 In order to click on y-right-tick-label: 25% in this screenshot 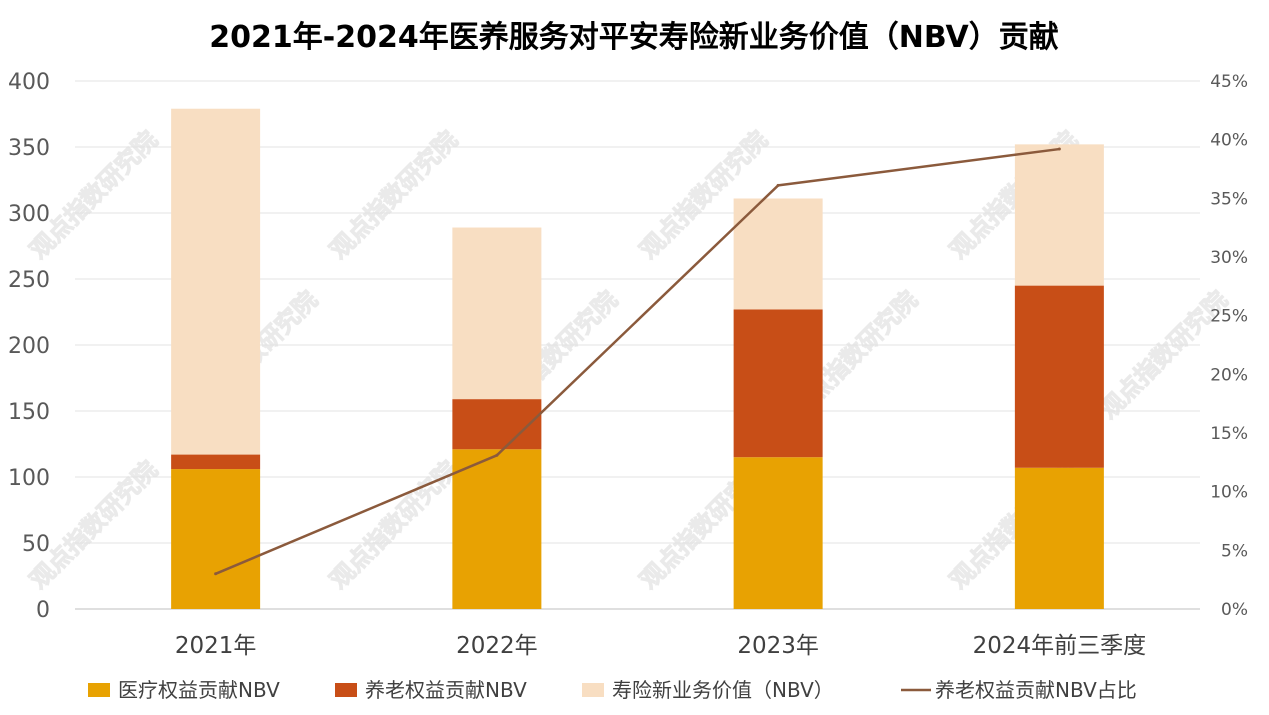, I will do `click(1229, 317)`.